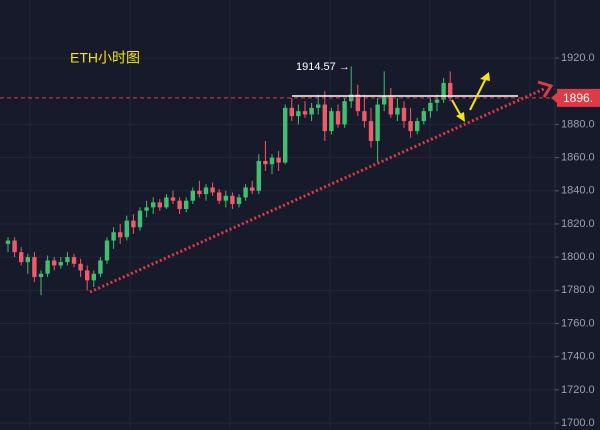  I want to click on current-price-tag, so click(578, 97).